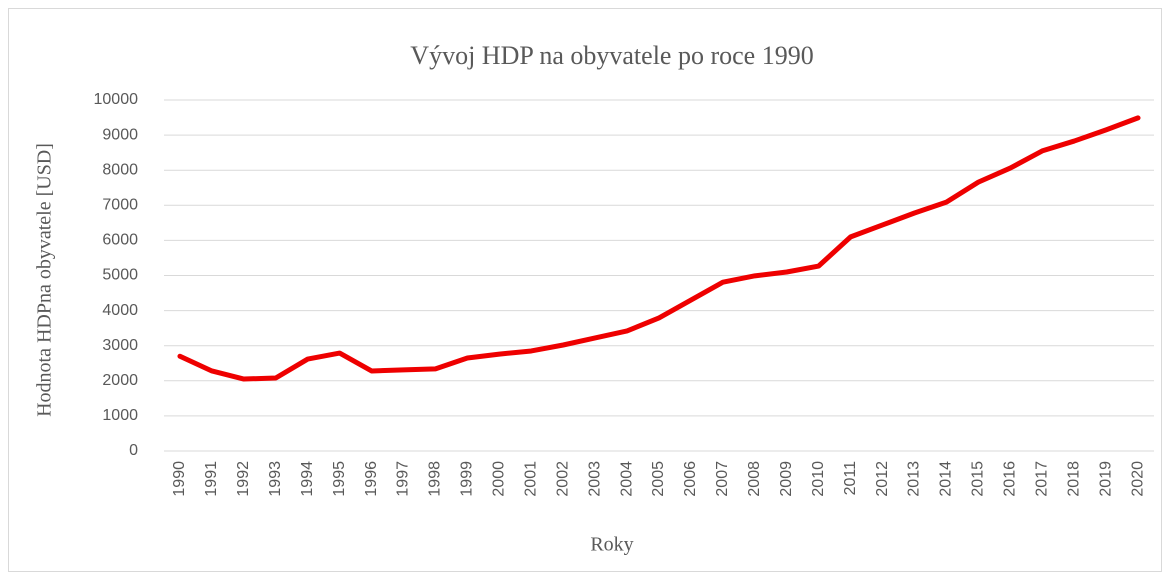 Image resolution: width=1170 pixels, height=580 pixels. What do you see at coordinates (120, 345) in the screenshot?
I see `y-tick-label: 3000` at bounding box center [120, 345].